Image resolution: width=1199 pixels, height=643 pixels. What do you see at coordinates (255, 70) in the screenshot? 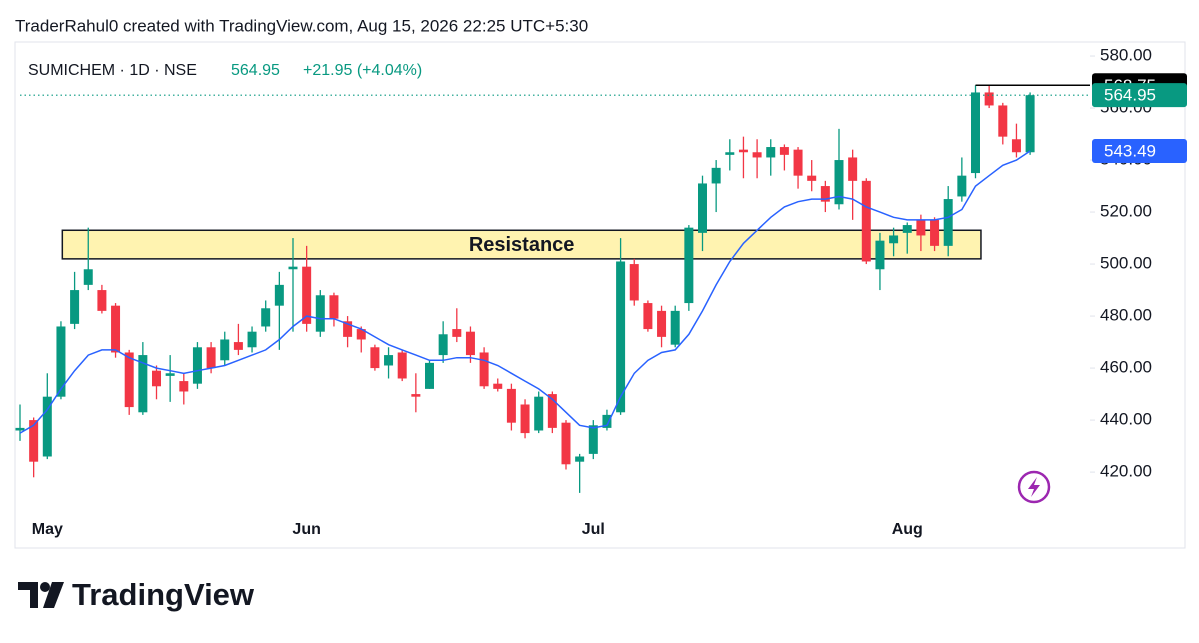
I see `last-price: 564.95` at bounding box center [255, 70].